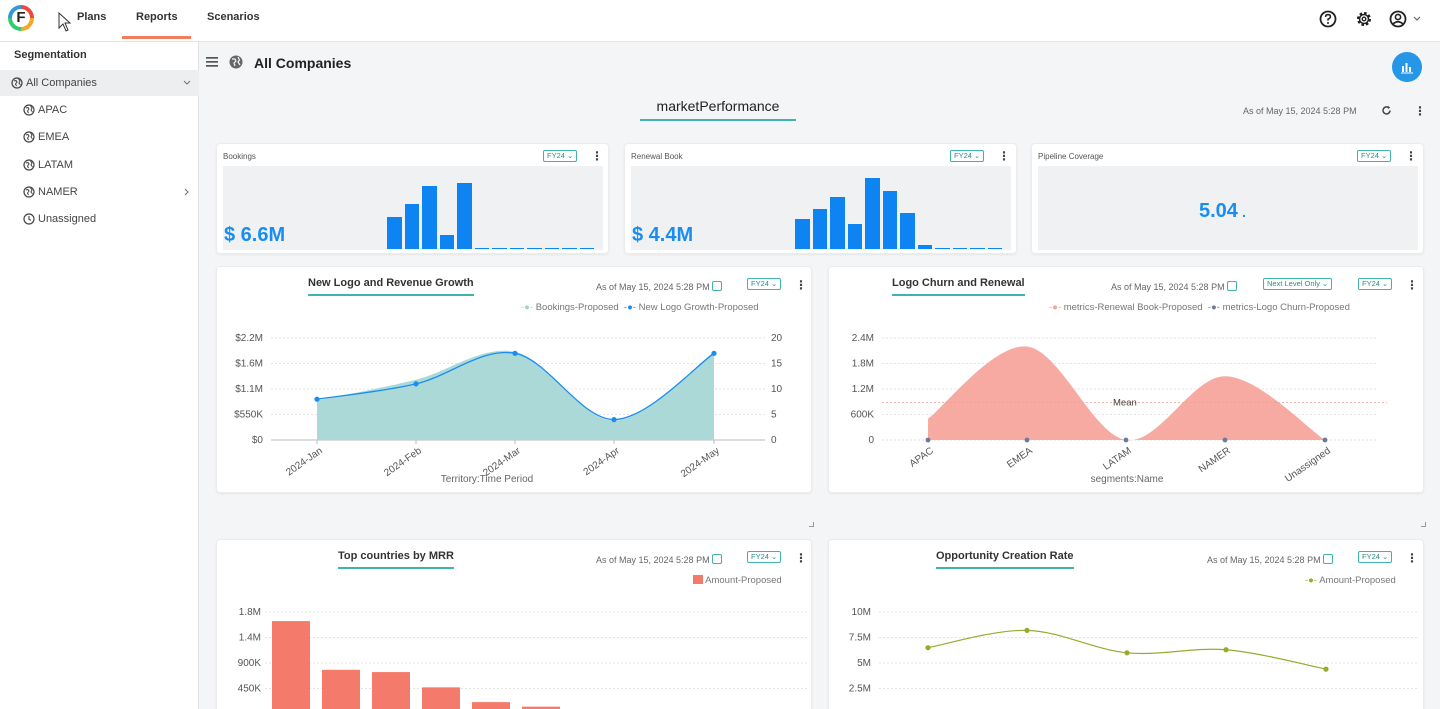  I want to click on top-bar: F Plans Reports Scenarios, so click(720, 21).